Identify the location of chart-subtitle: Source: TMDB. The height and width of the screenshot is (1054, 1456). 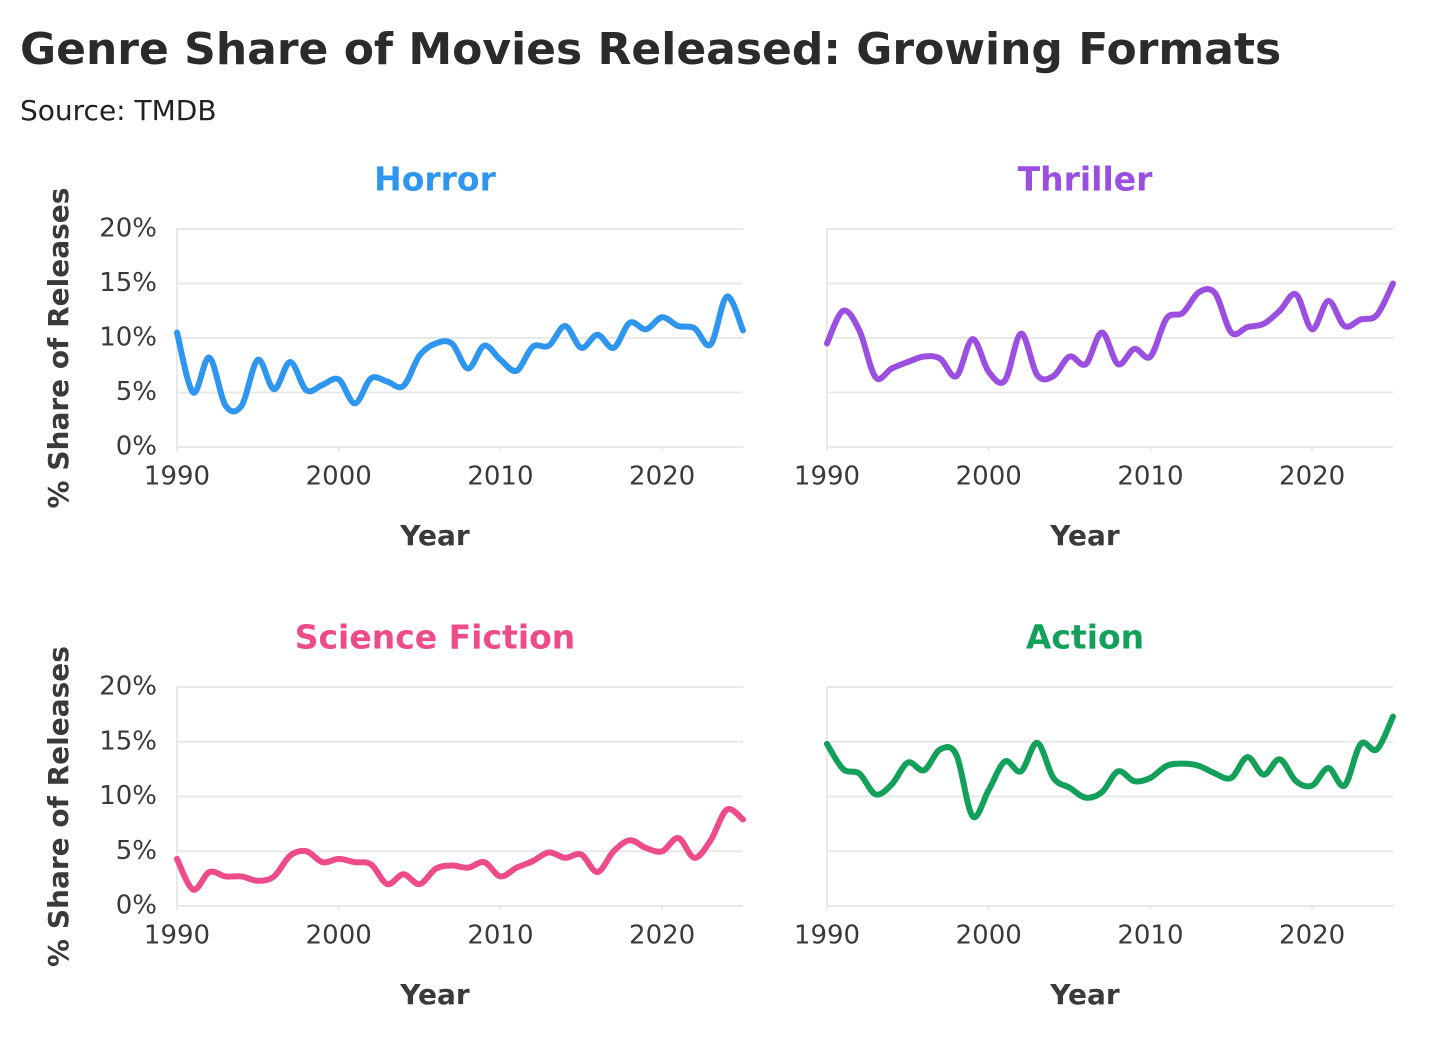
(118, 110).